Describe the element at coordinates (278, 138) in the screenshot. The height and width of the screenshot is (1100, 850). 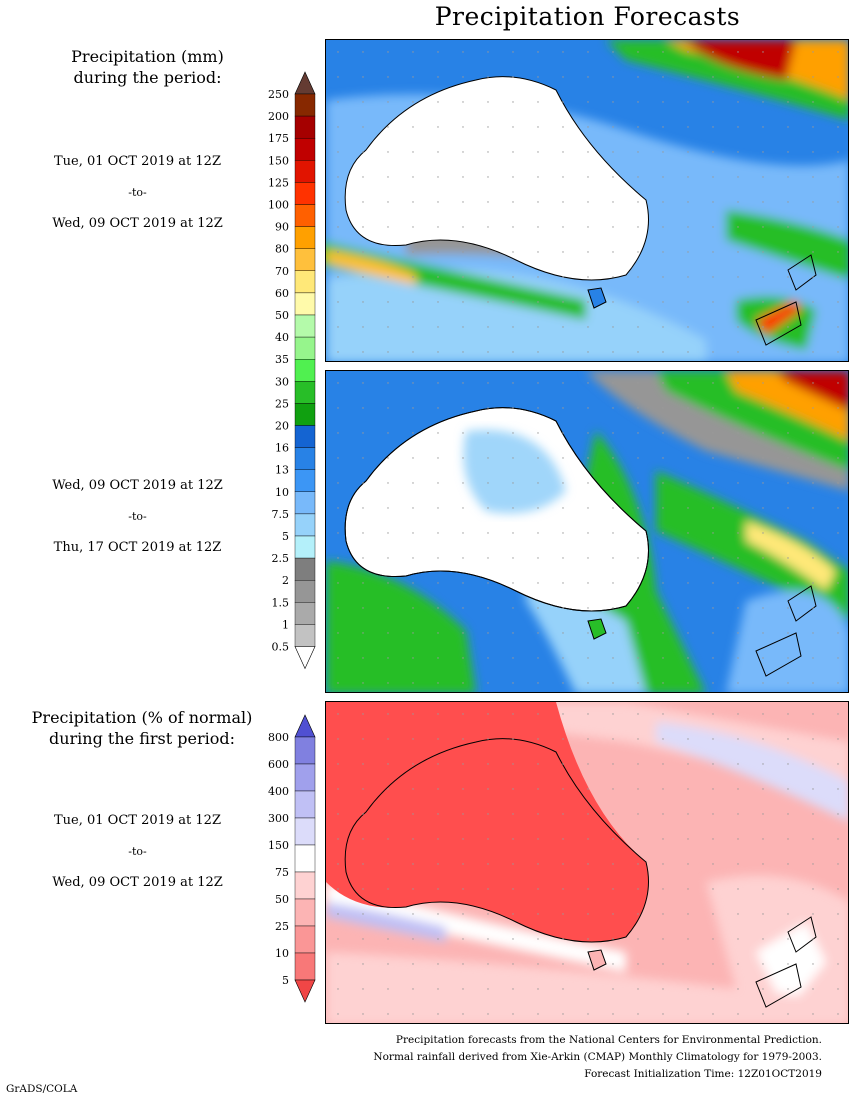
I see `amount-colorbar-tick-label: 175` at that location.